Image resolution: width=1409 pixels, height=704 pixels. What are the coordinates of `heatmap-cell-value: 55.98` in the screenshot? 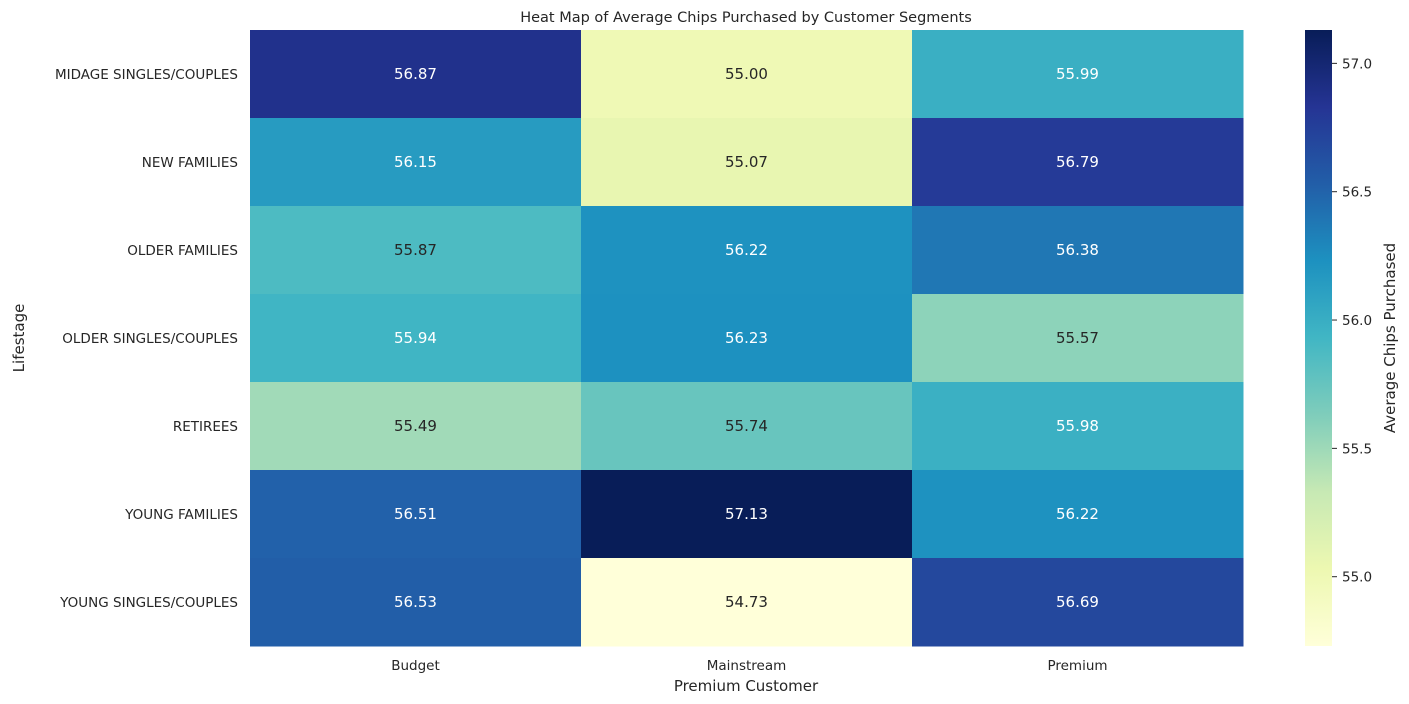 It's located at (1077, 426).